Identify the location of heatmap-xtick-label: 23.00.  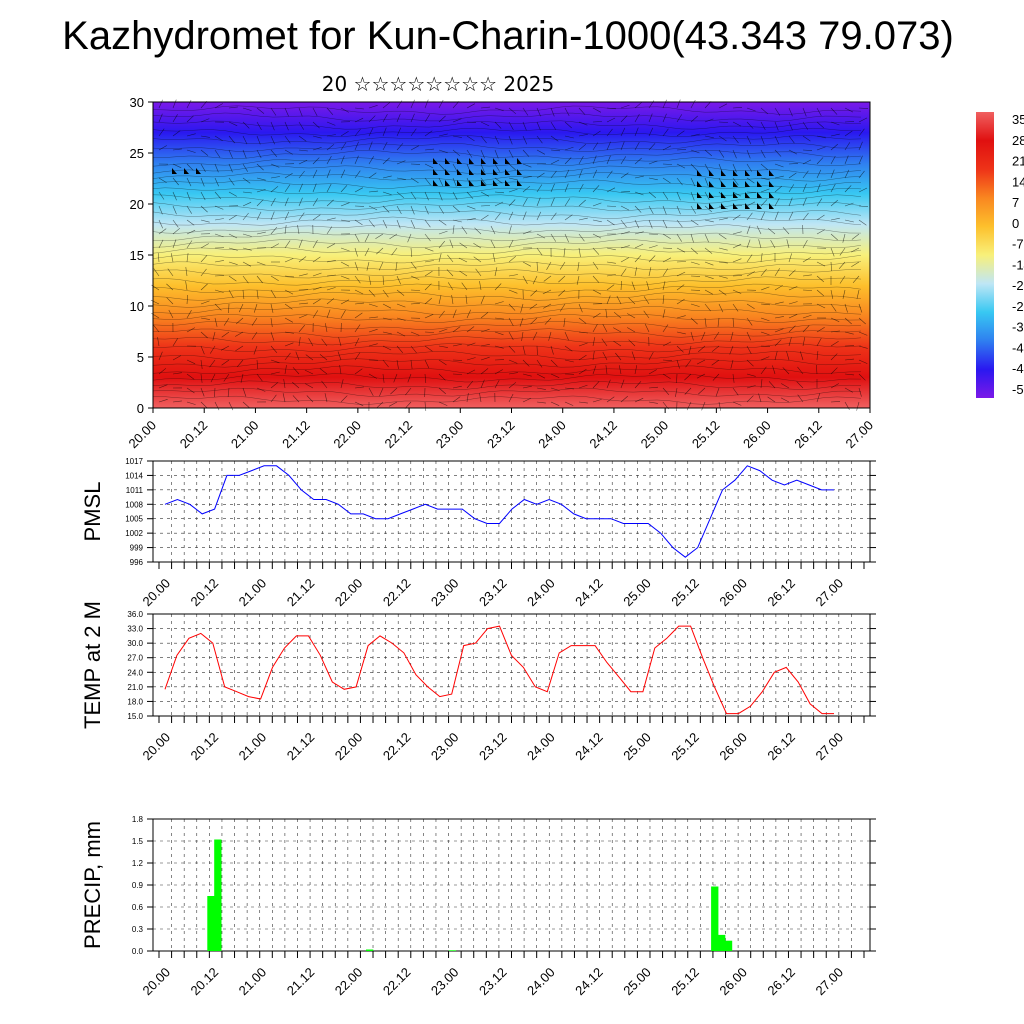
(450, 435).